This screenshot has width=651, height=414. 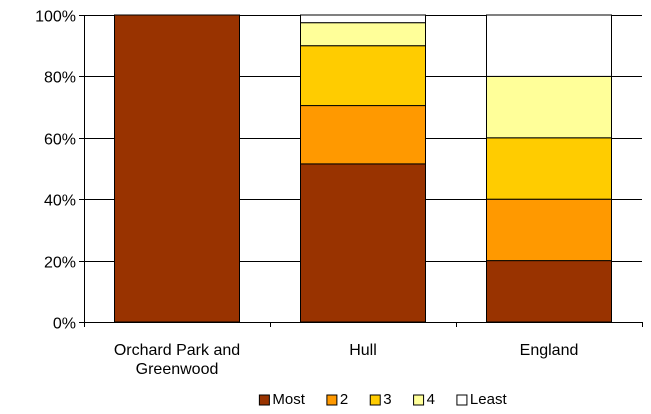 What do you see at coordinates (60, 263) in the screenshot?
I see `y-tick-label: 20%` at bounding box center [60, 263].